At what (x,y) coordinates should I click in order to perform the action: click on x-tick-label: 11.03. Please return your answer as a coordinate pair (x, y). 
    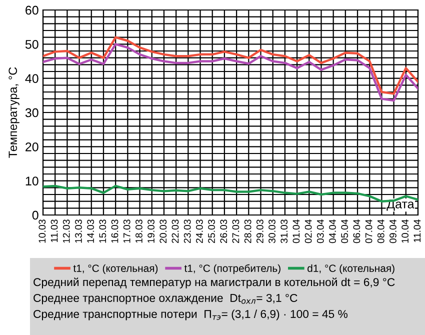
    Looking at the image, I should click on (54, 231).